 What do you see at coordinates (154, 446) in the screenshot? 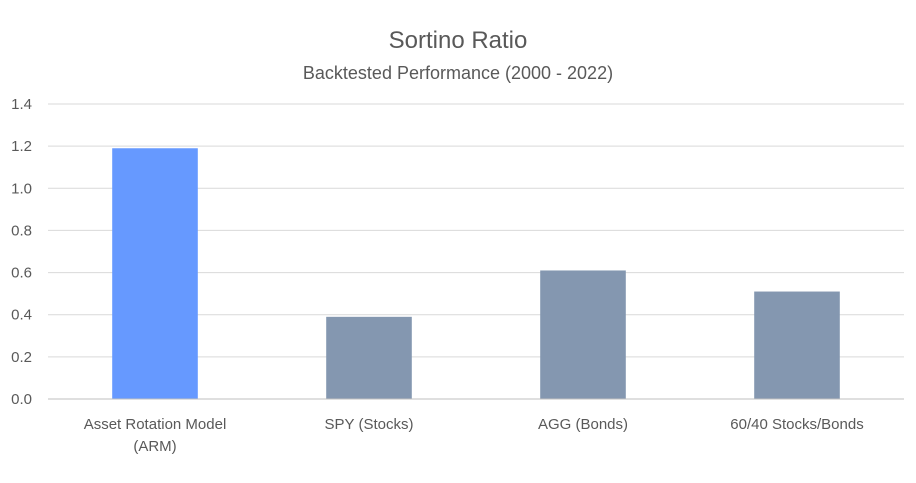
I see `x-category-label: (ARM)` at bounding box center [154, 446].